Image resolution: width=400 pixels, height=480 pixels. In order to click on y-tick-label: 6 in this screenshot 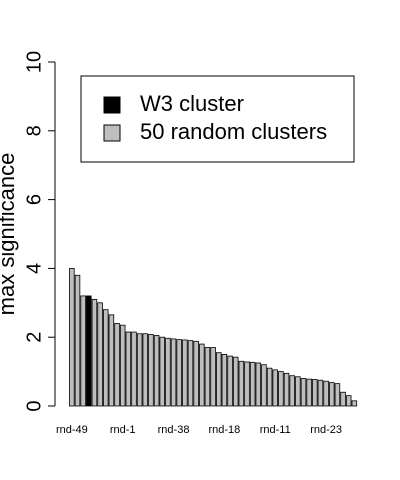, I will do `click(34, 199)`.